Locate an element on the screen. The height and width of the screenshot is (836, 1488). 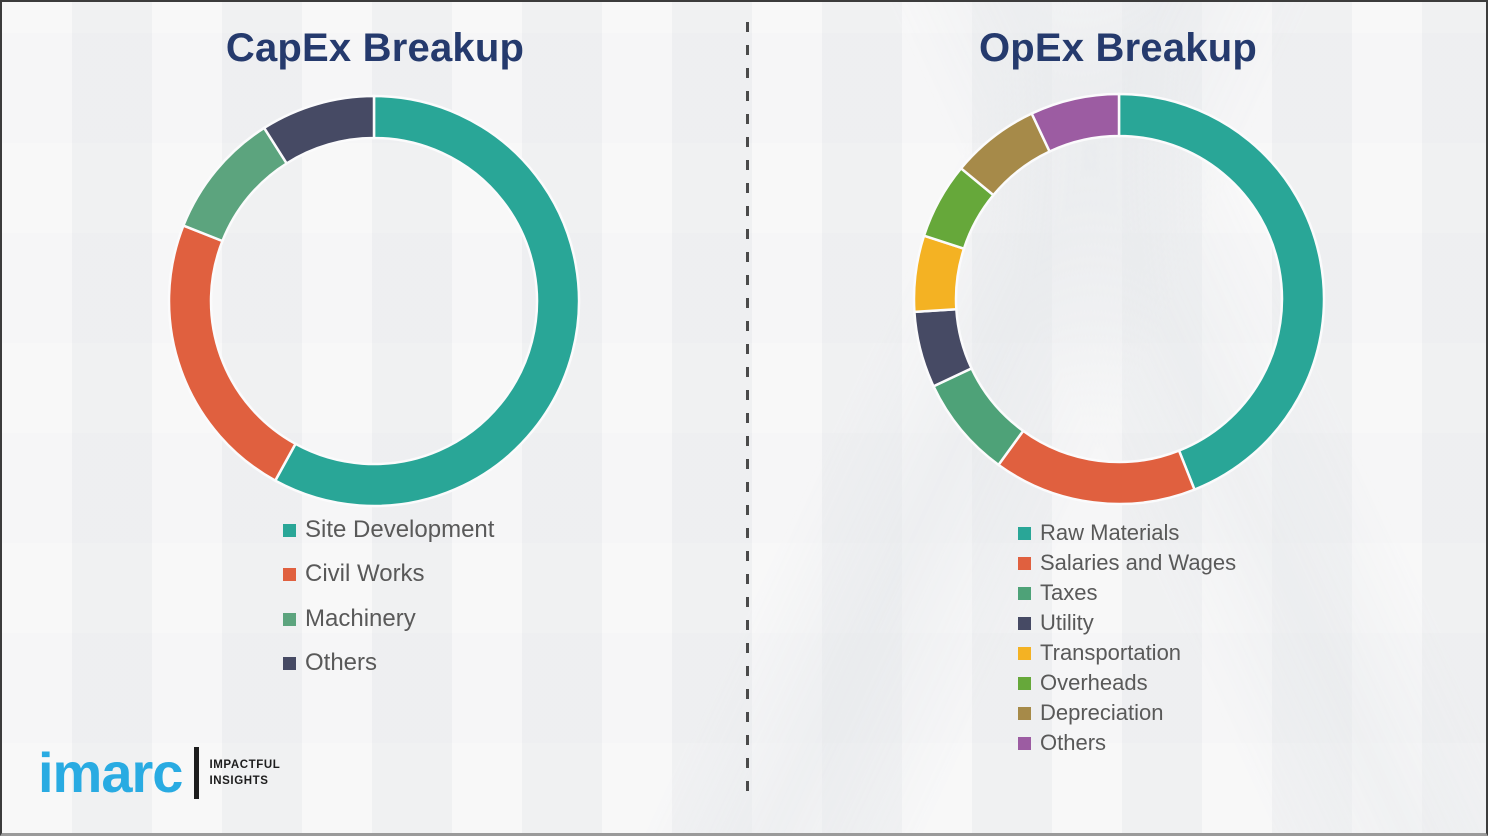
donut-segment-machinery is located at coordinates (235, 184).